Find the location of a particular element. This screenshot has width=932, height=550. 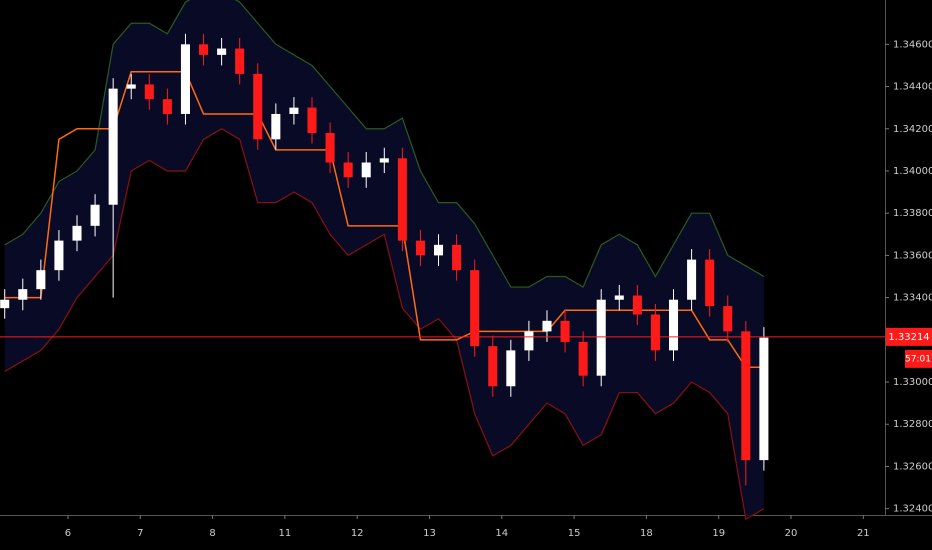

last-price-label: 1.33214 is located at coordinates (908, 337).